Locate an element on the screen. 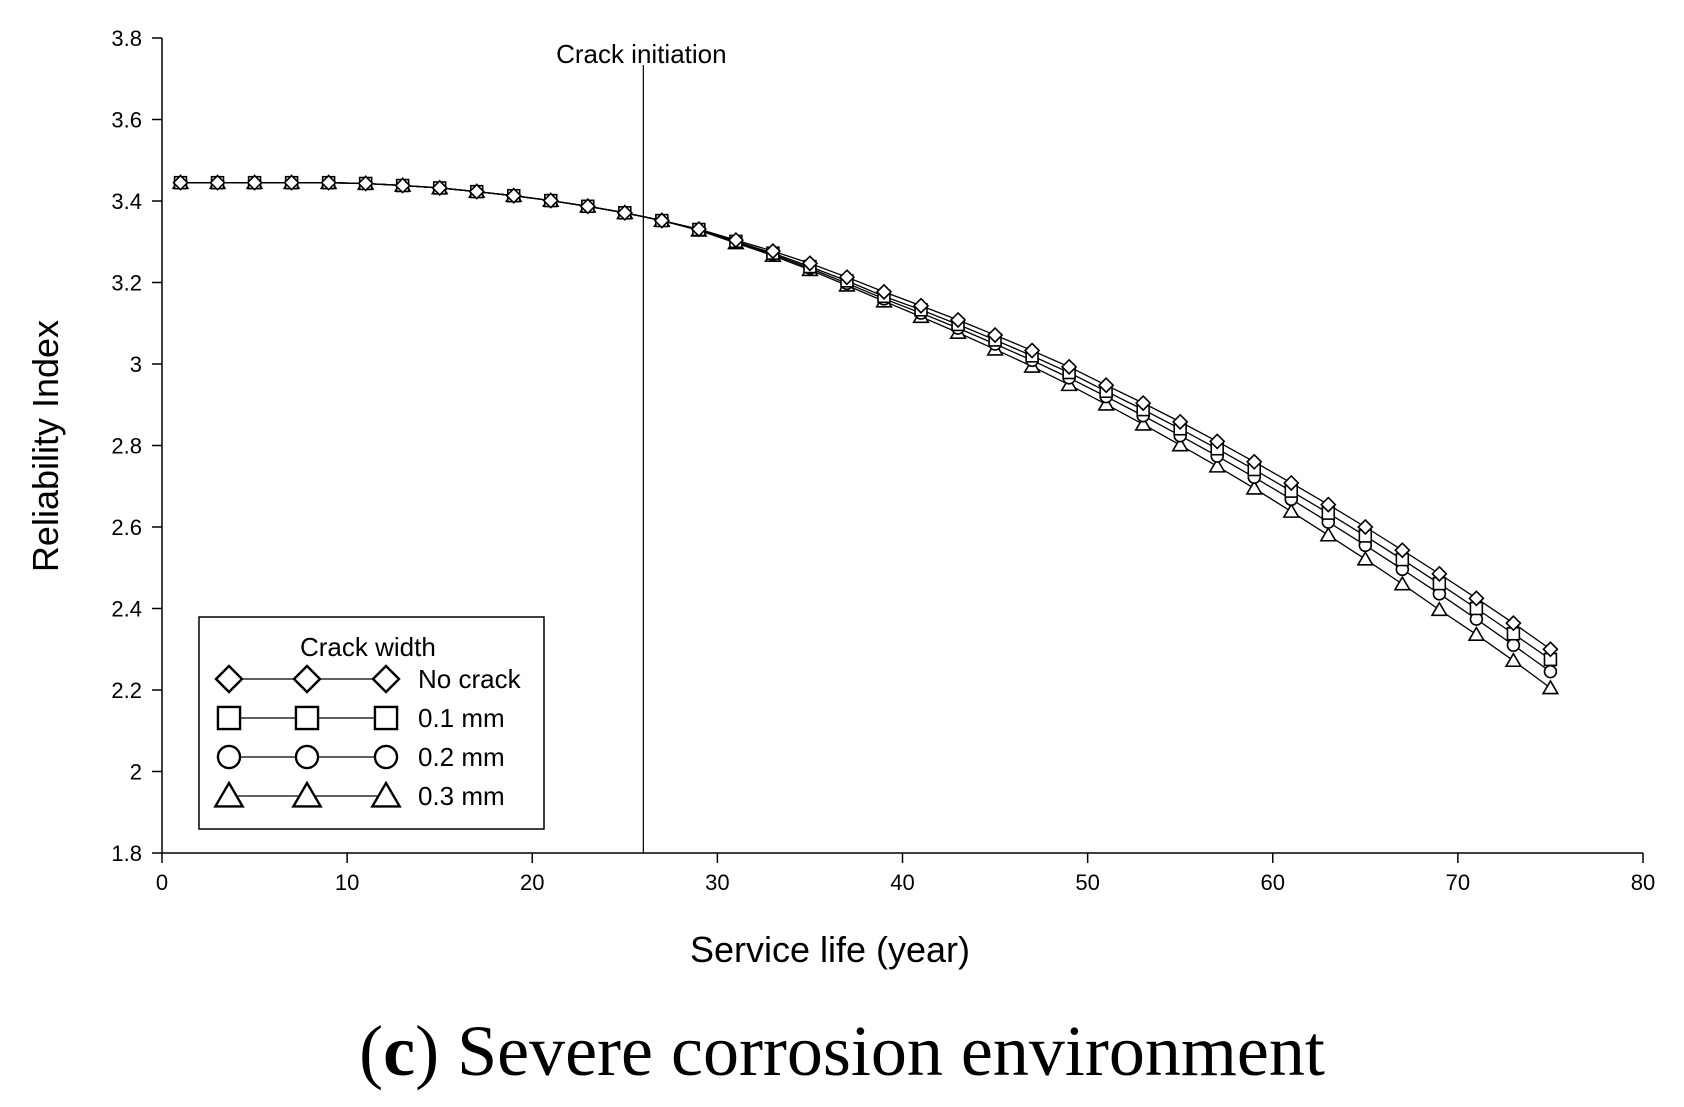 The image size is (1684, 1107). y-tick-label: 3 is located at coordinates (136, 364).